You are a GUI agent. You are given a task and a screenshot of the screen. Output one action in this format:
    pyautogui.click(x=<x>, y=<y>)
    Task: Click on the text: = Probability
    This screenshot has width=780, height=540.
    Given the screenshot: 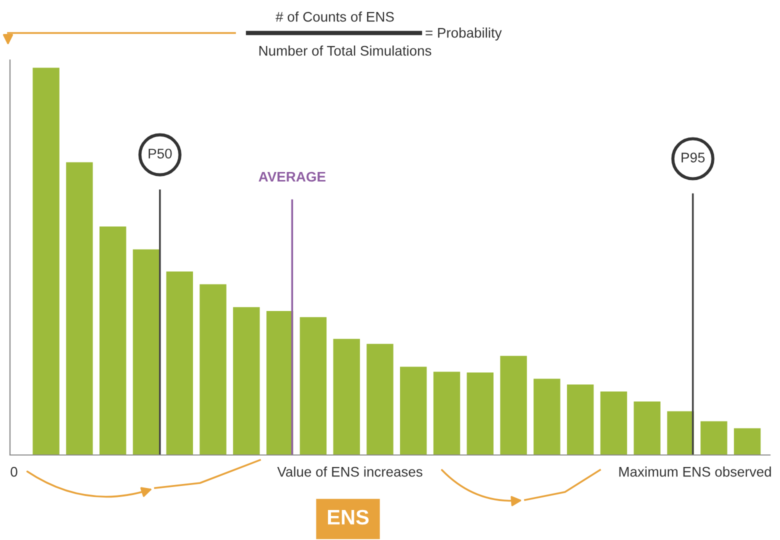 What is the action you would take?
    pyautogui.click(x=464, y=34)
    